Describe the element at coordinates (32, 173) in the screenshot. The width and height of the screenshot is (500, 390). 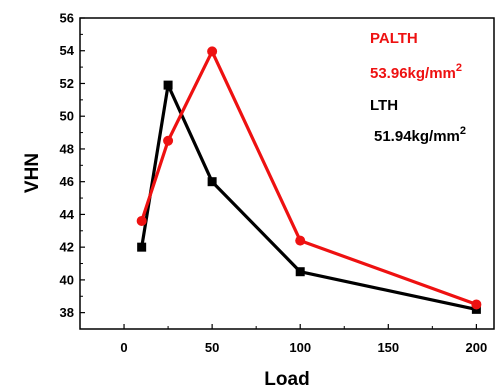
I see `y-axis-title: VHN` at that location.